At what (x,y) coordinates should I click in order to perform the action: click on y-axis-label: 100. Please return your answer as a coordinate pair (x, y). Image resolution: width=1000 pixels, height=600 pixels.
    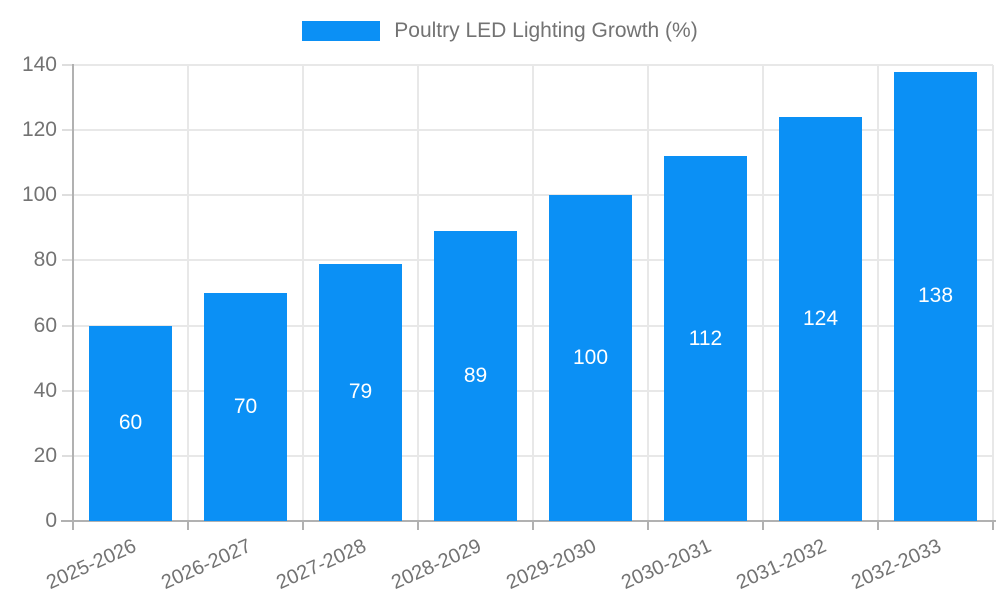
    Looking at the image, I should click on (39, 195).